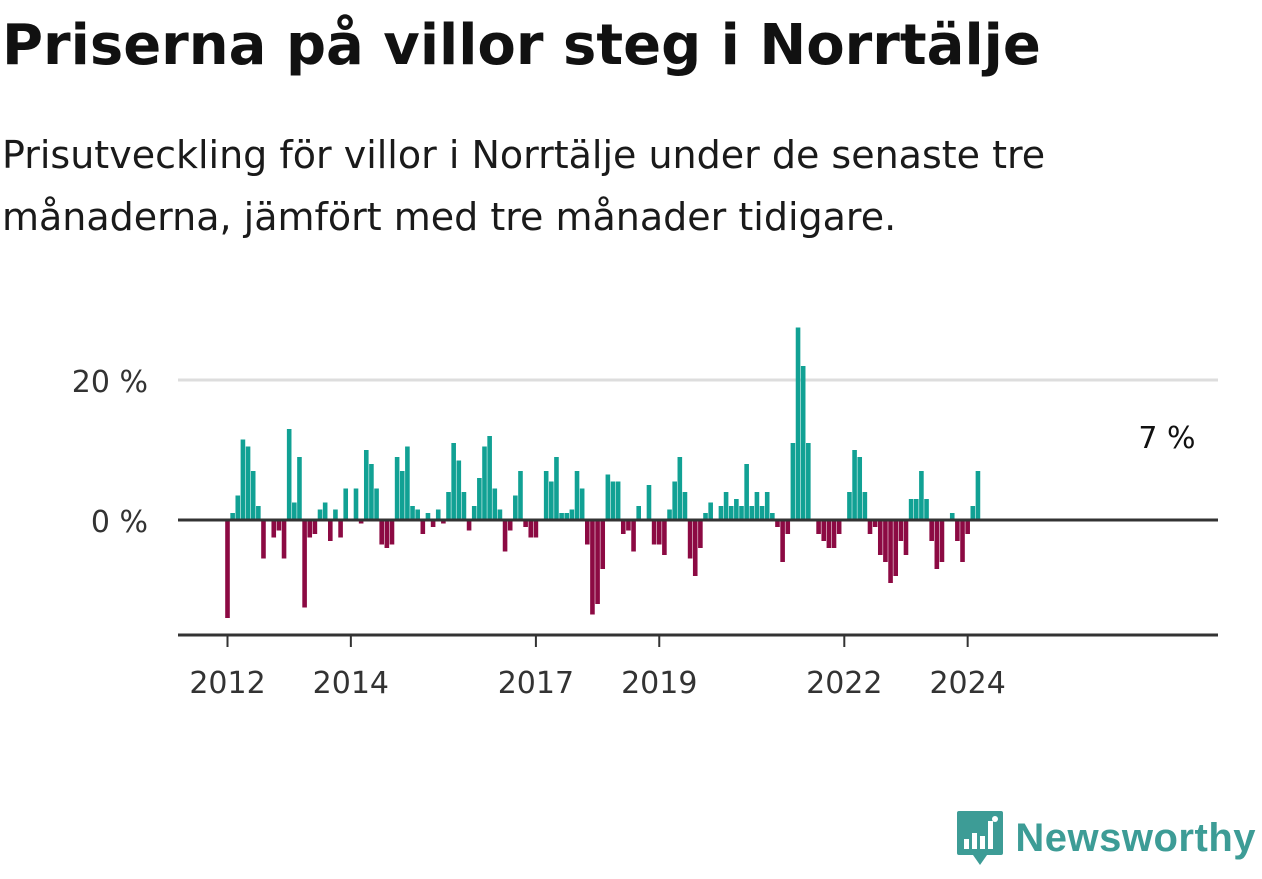  Describe the element at coordinates (1105, 838) in the screenshot. I see `newsworthy-logo: Newsworthy` at that location.